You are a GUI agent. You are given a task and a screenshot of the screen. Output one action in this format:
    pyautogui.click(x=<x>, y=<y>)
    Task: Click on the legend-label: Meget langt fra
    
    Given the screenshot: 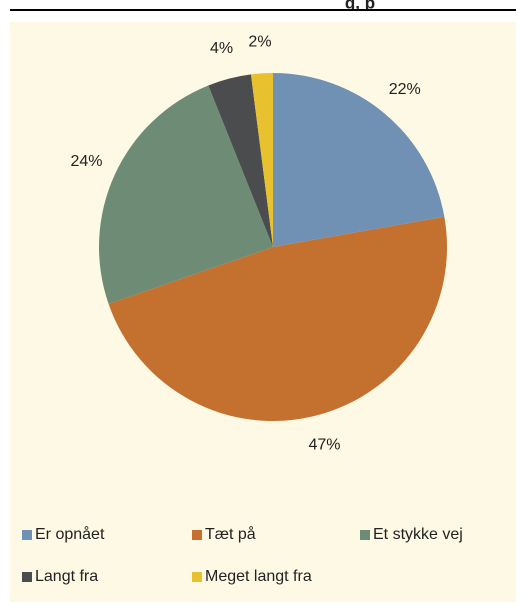 What is the action you would take?
    pyautogui.click(x=258, y=576)
    